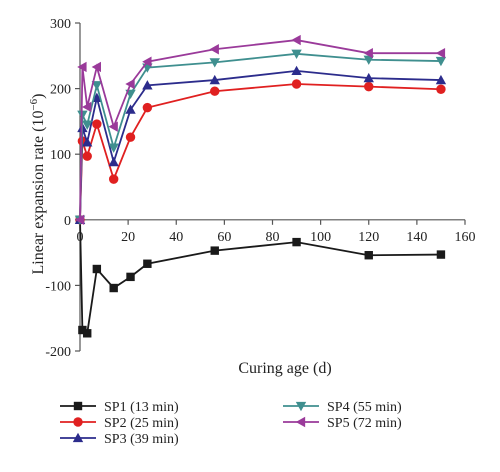 This screenshot has width=500, height=472. Describe the element at coordinates (368, 237) in the screenshot. I see `x-tick-label: 120` at that location.